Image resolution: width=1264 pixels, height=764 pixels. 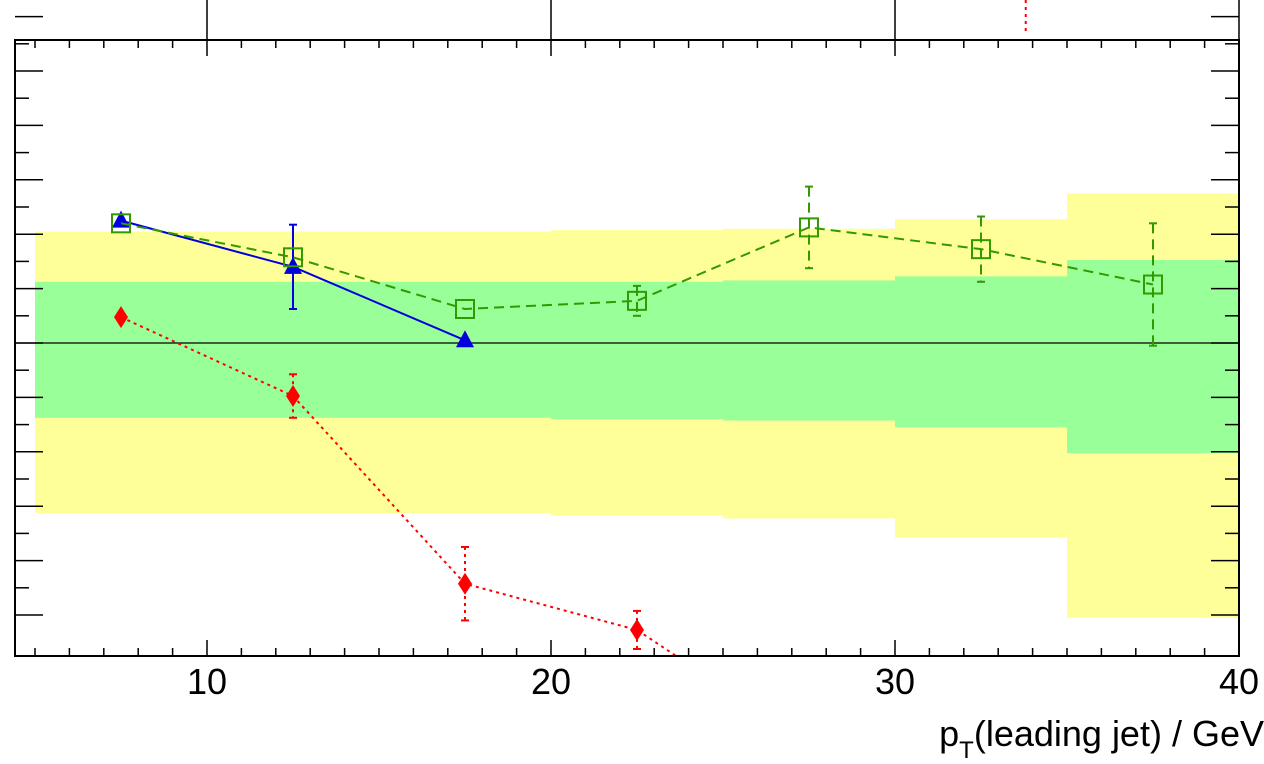 What do you see at coordinates (895, 681) in the screenshot?
I see `x-tick-label-30: 30` at bounding box center [895, 681].